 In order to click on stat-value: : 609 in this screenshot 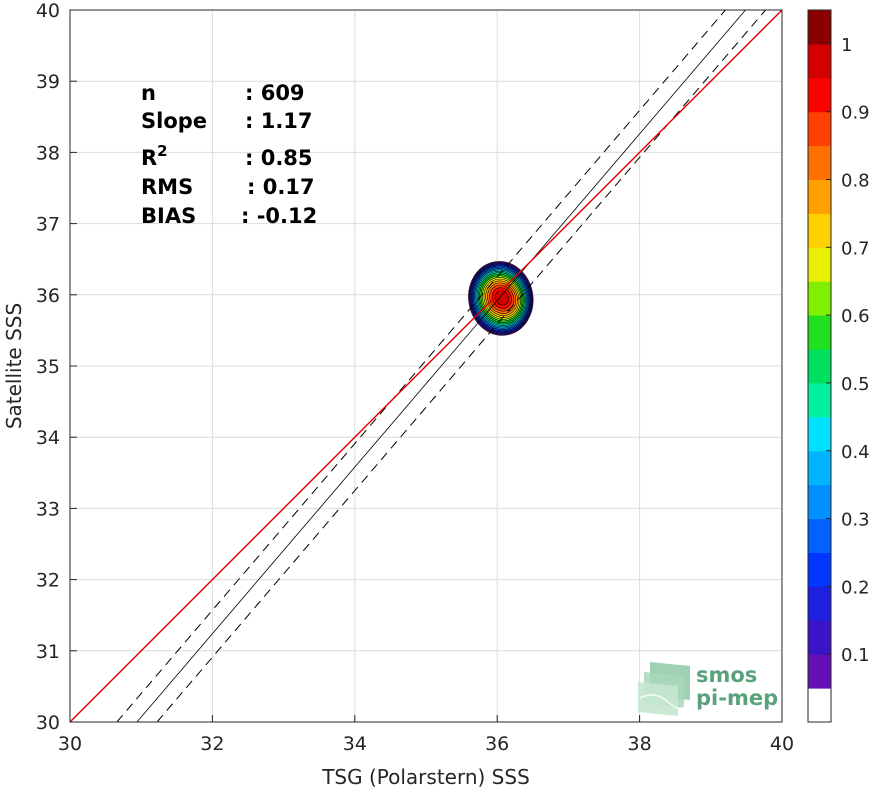, I will do `click(275, 93)`.